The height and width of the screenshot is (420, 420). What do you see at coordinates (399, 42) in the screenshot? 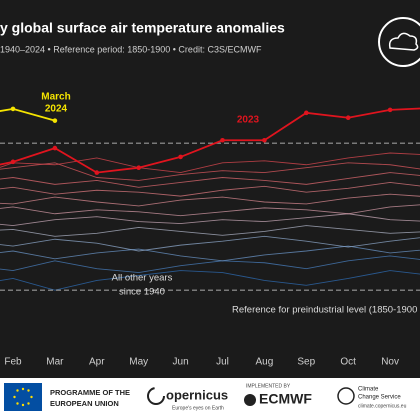
I see `logo-icon` at bounding box center [399, 42].